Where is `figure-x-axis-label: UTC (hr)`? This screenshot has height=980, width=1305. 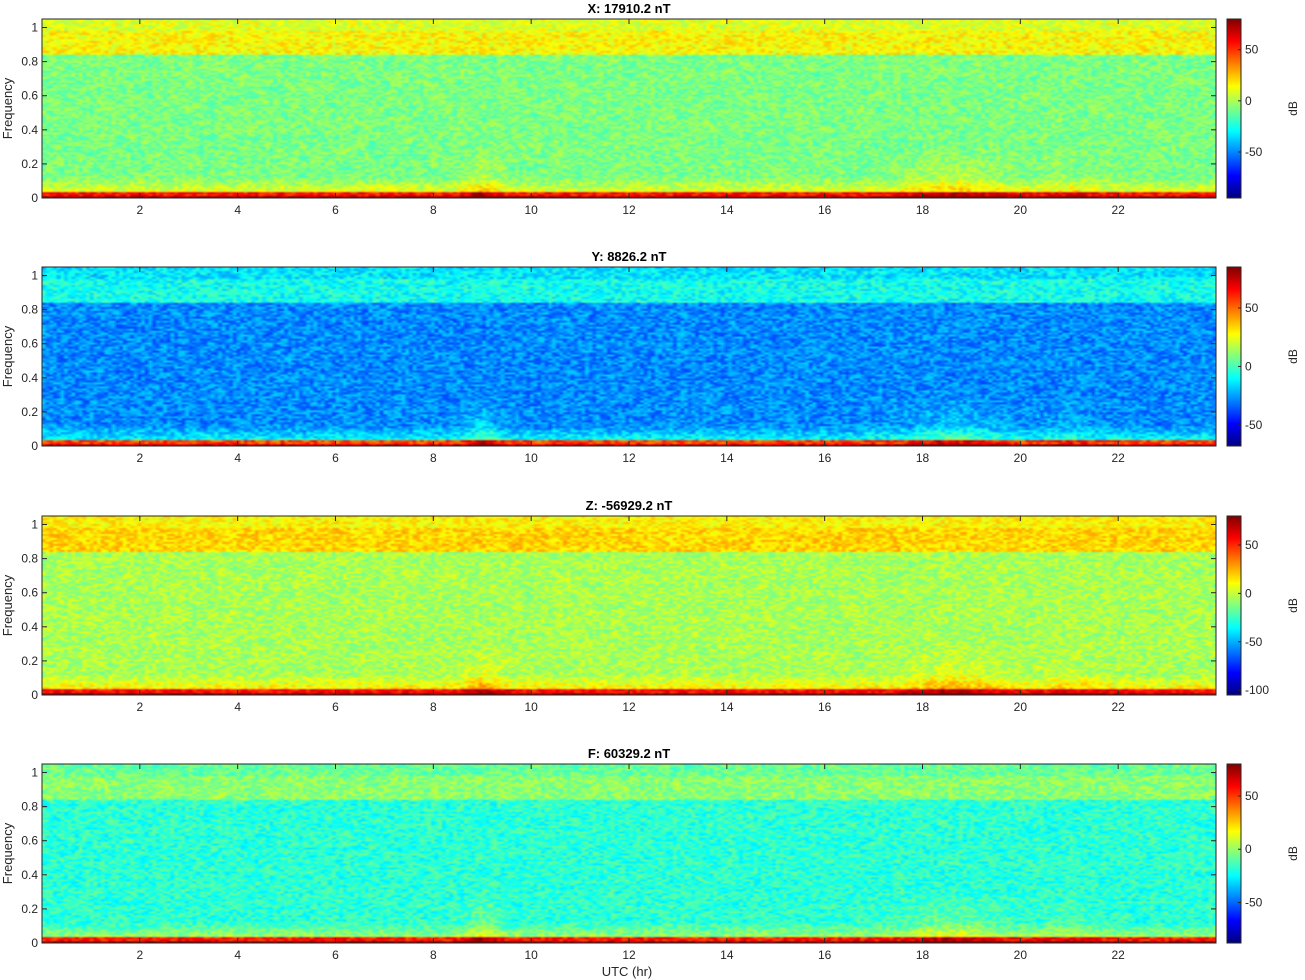
figure-x-axis-label: UTC (hr) is located at coordinates (627, 971).